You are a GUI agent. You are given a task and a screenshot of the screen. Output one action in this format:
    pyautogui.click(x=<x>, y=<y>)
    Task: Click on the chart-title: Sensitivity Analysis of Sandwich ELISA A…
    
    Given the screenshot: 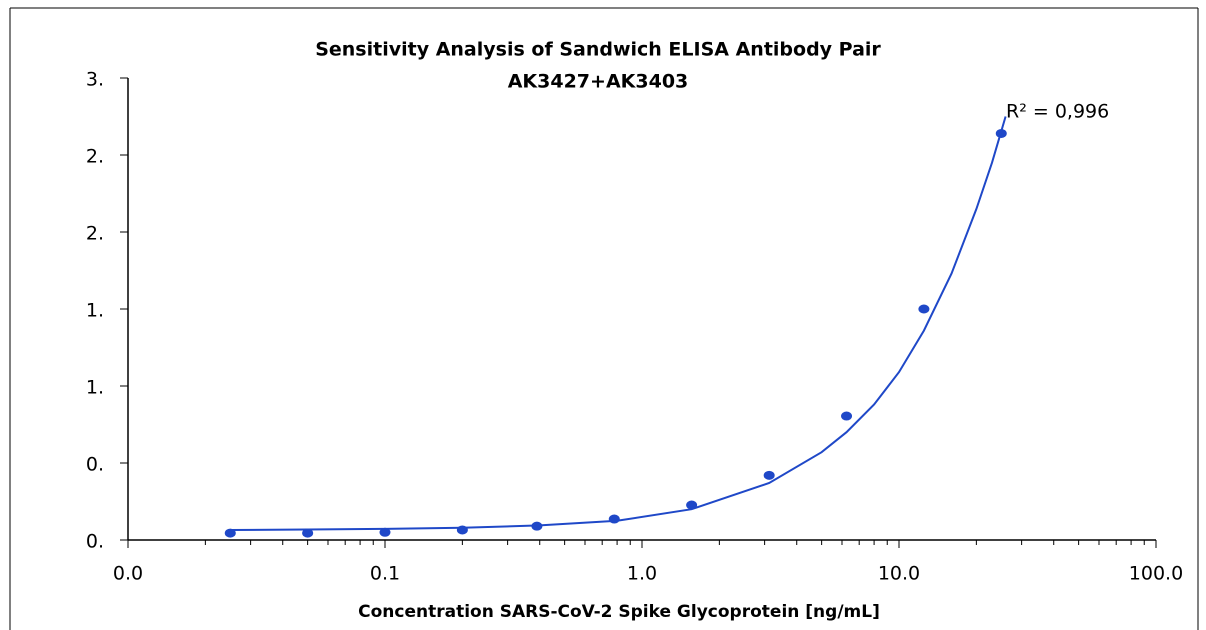 What is the action you would take?
    pyautogui.click(x=598, y=50)
    